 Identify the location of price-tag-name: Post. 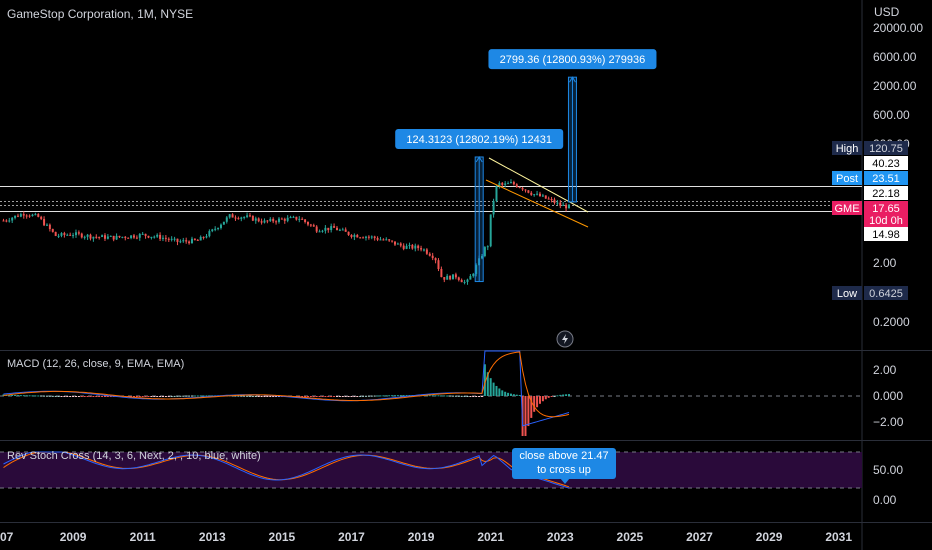
(847, 179).